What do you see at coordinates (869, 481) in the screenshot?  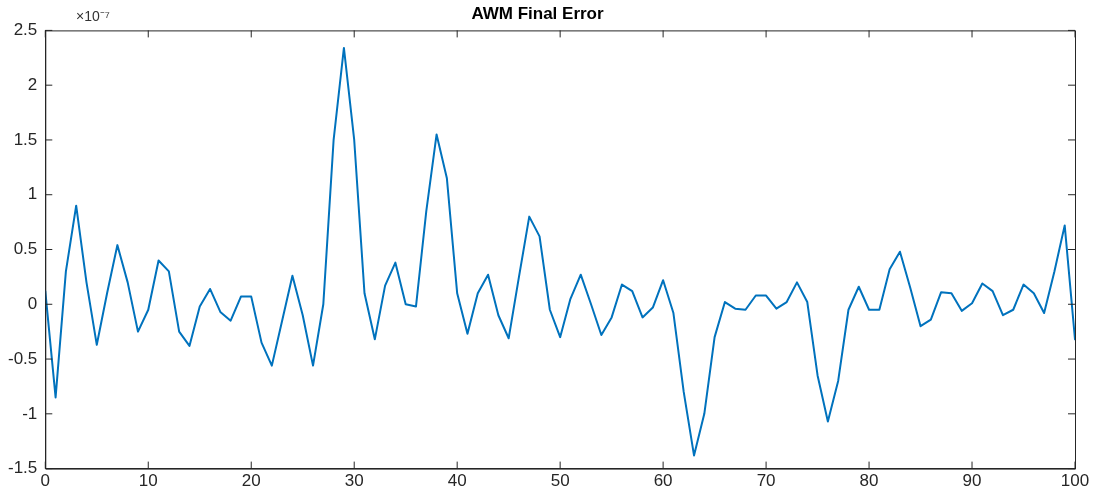 I see `x-tick-label: 80` at bounding box center [869, 481].